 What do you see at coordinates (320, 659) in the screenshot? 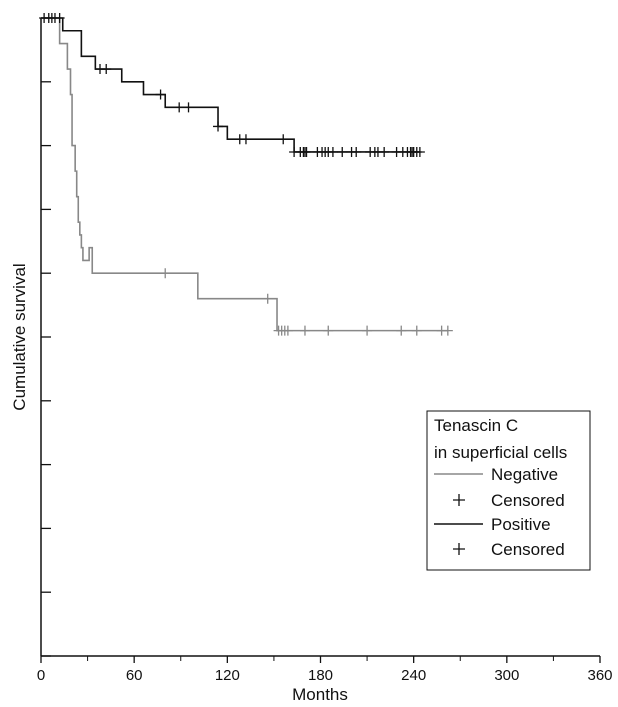
I see `x-ticks` at bounding box center [320, 659].